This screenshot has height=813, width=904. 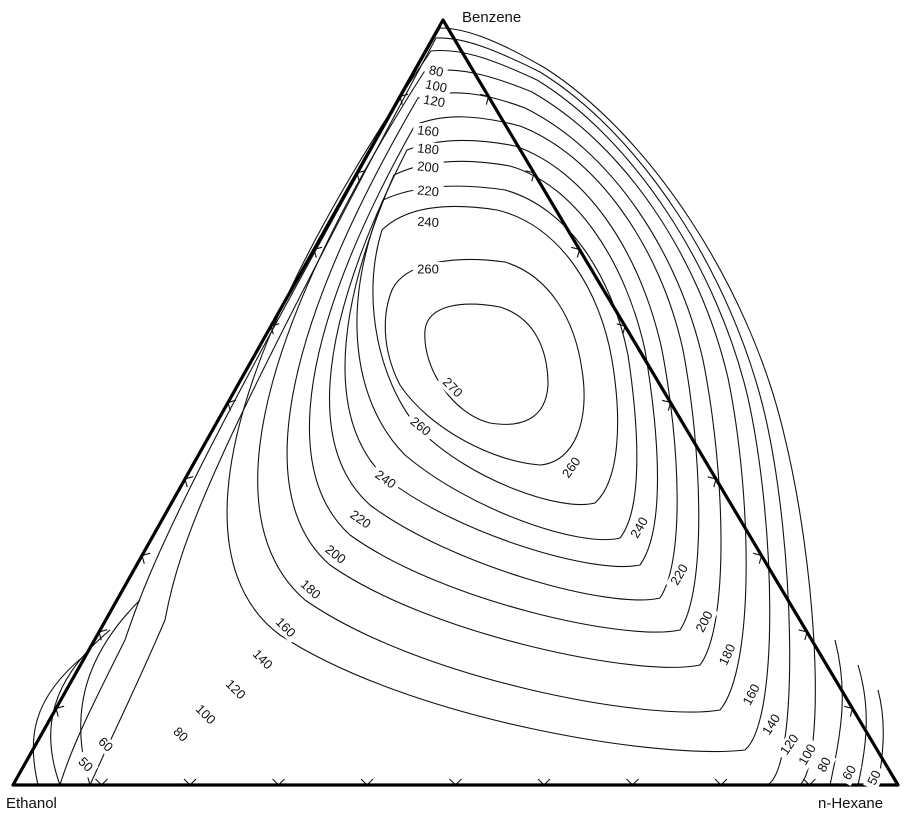 I want to click on contour-label-text: 60, so click(x=849, y=772).